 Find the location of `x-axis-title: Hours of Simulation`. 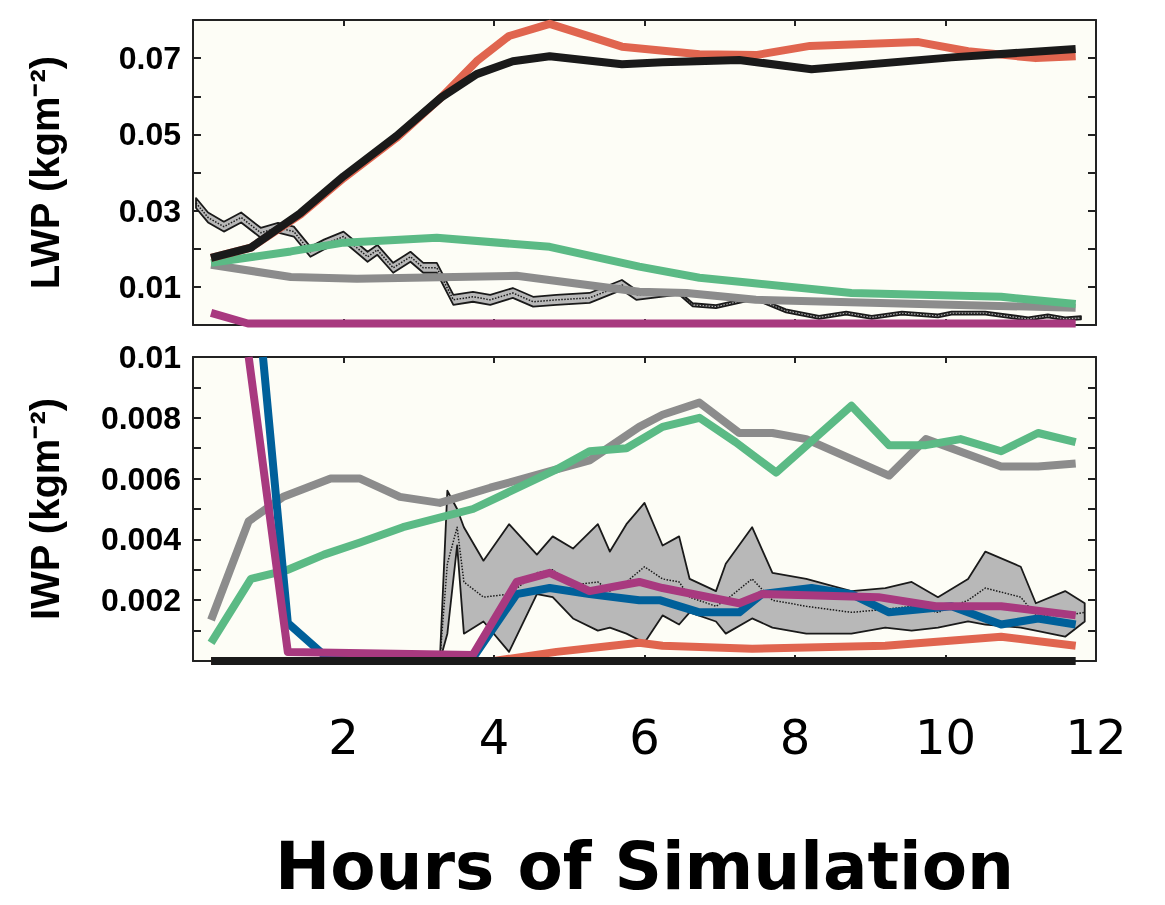

x-axis-title: Hours of Simulation is located at coordinates (644, 866).